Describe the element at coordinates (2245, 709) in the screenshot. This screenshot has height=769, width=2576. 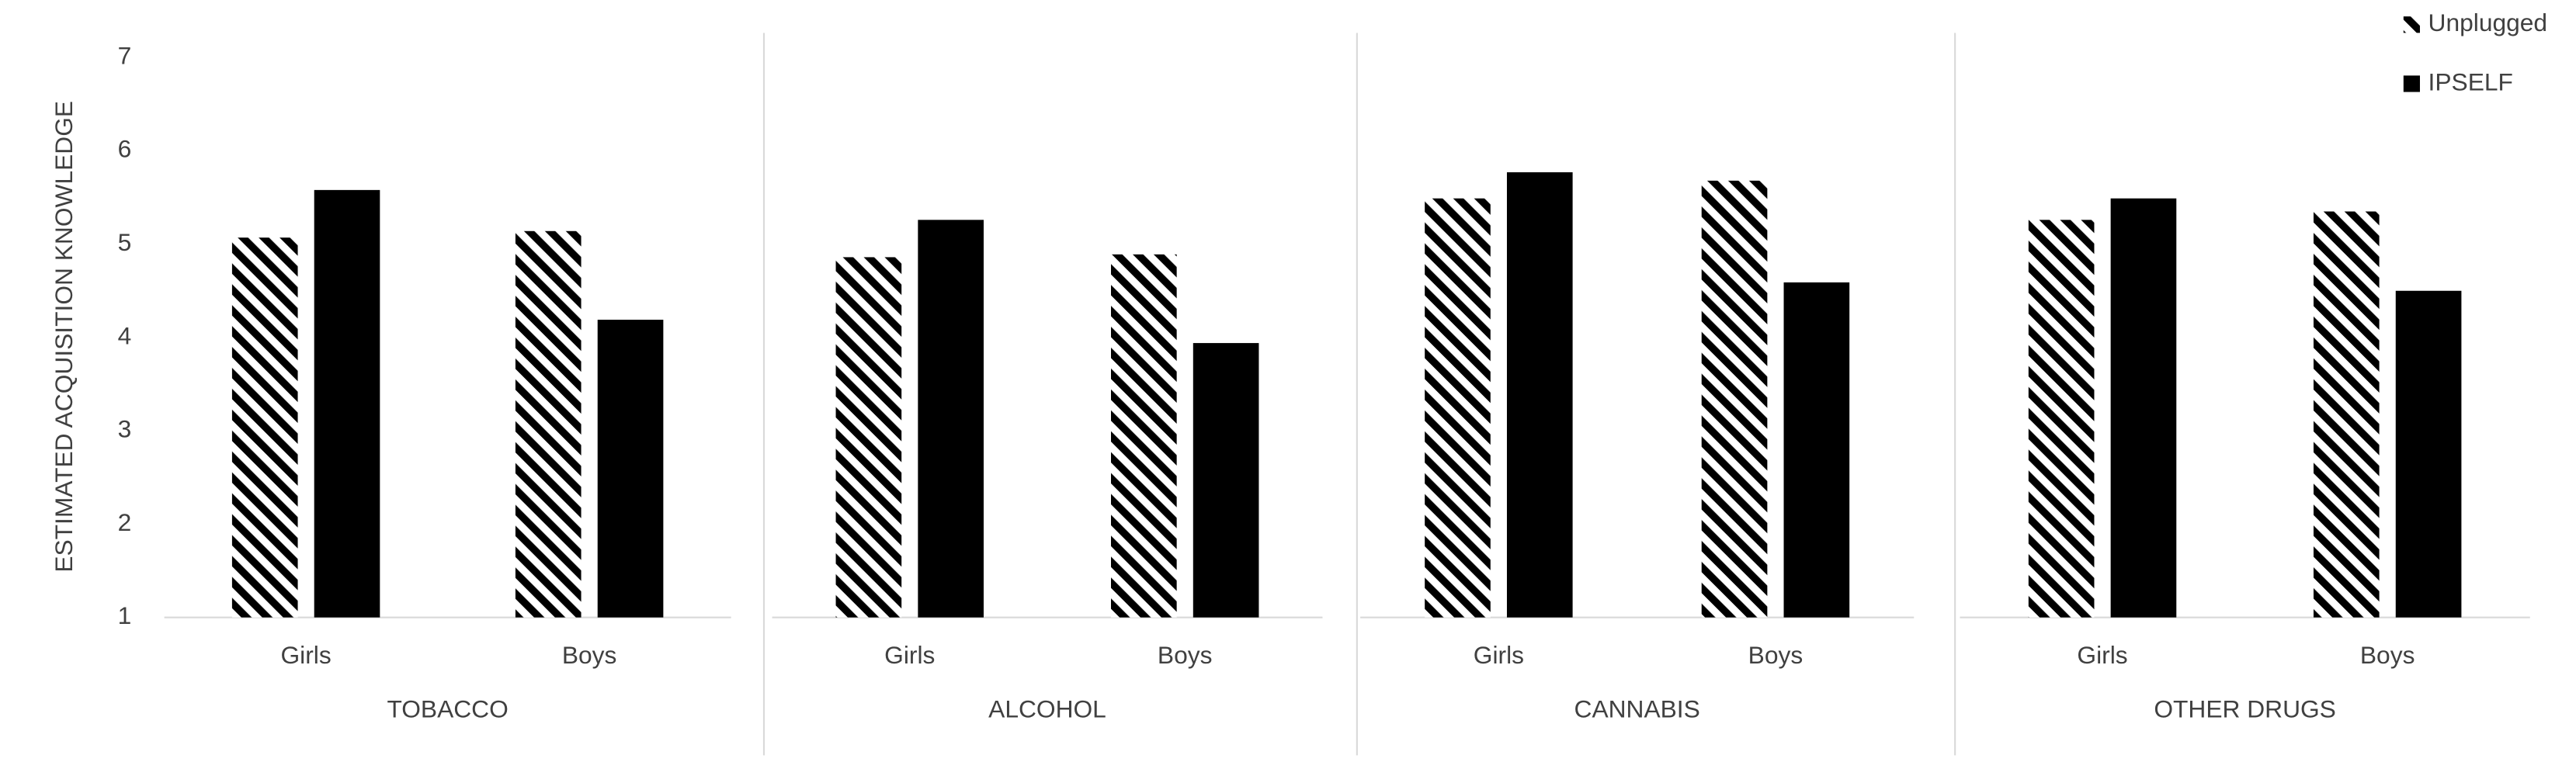
I see `group-label: OTHER DRUGS` at that location.